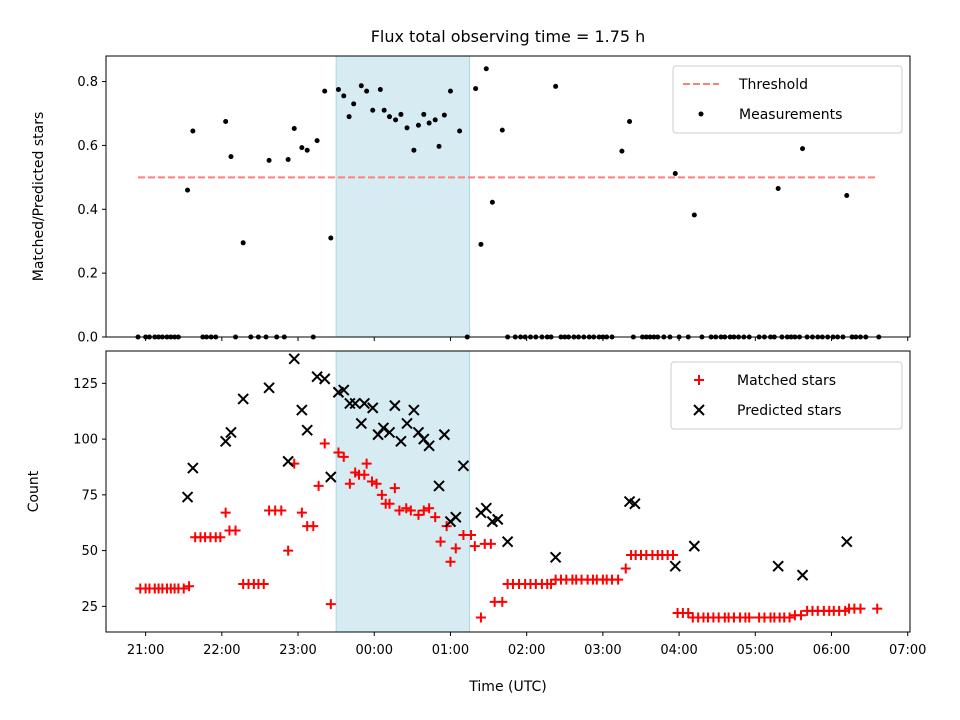 This screenshot has width=960, height=720. Describe the element at coordinates (87, 146) in the screenshot. I see `y-tick-label: 0.6` at that location.